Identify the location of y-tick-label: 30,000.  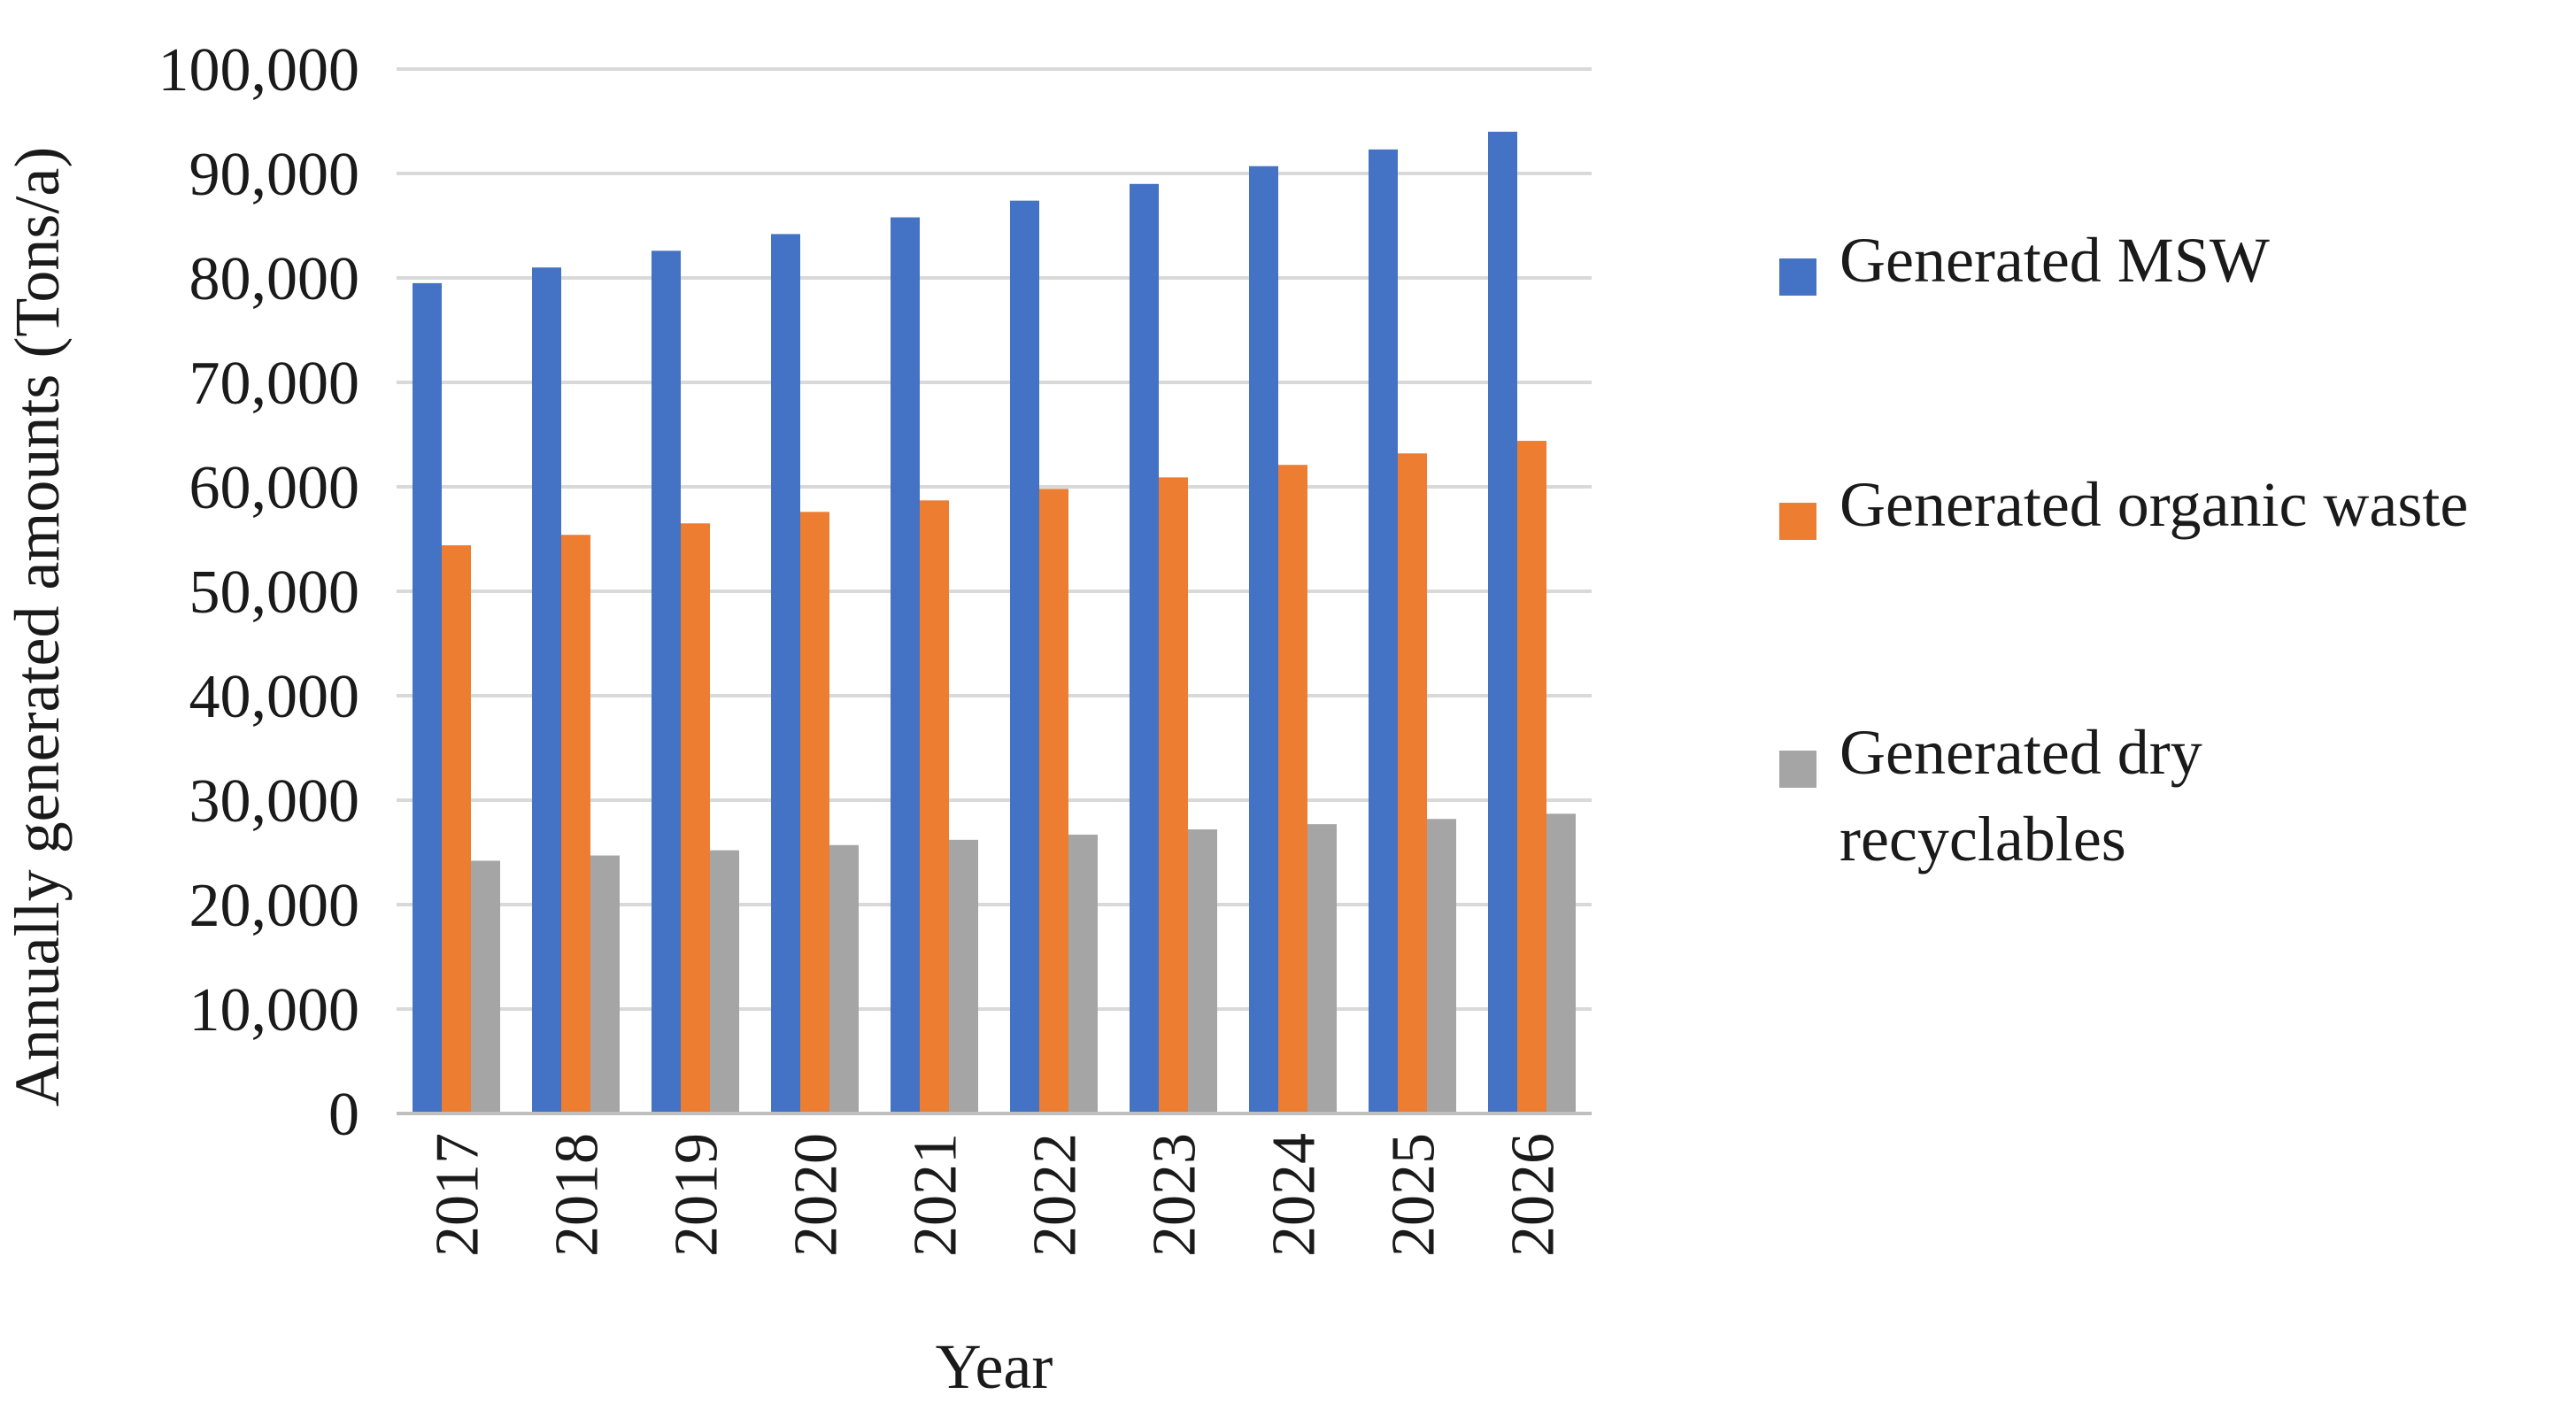
(274, 801).